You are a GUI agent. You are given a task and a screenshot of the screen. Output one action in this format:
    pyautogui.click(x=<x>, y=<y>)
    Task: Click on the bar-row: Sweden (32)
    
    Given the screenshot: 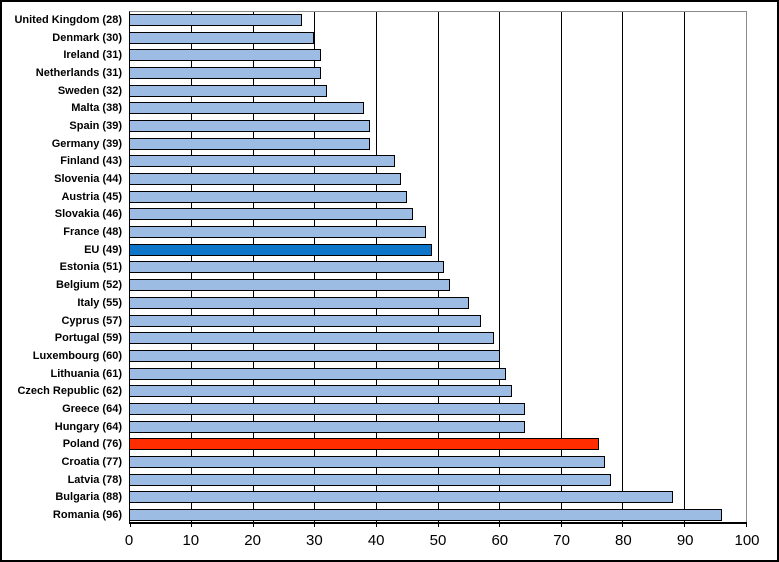 What is the action you would take?
    pyautogui.click(x=376, y=91)
    